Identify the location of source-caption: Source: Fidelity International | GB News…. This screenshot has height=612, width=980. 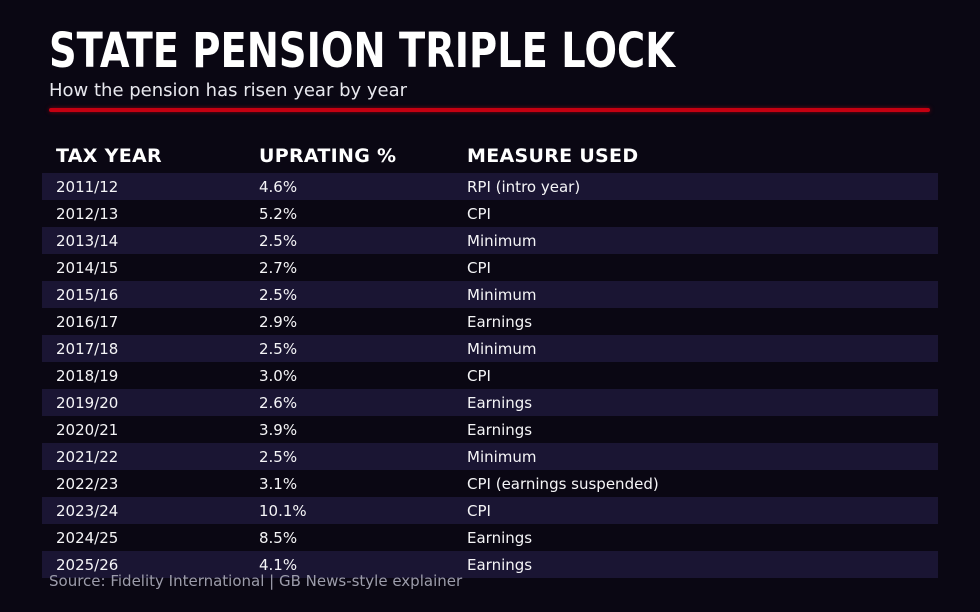
(256, 581).